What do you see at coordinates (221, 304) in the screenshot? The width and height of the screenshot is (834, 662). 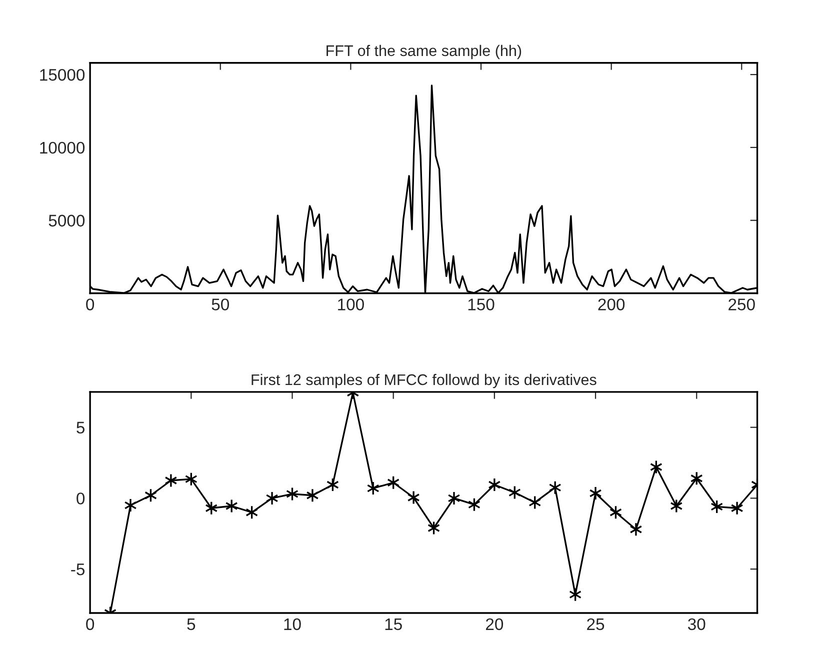 I see `x-tick-label: 50` at bounding box center [221, 304].